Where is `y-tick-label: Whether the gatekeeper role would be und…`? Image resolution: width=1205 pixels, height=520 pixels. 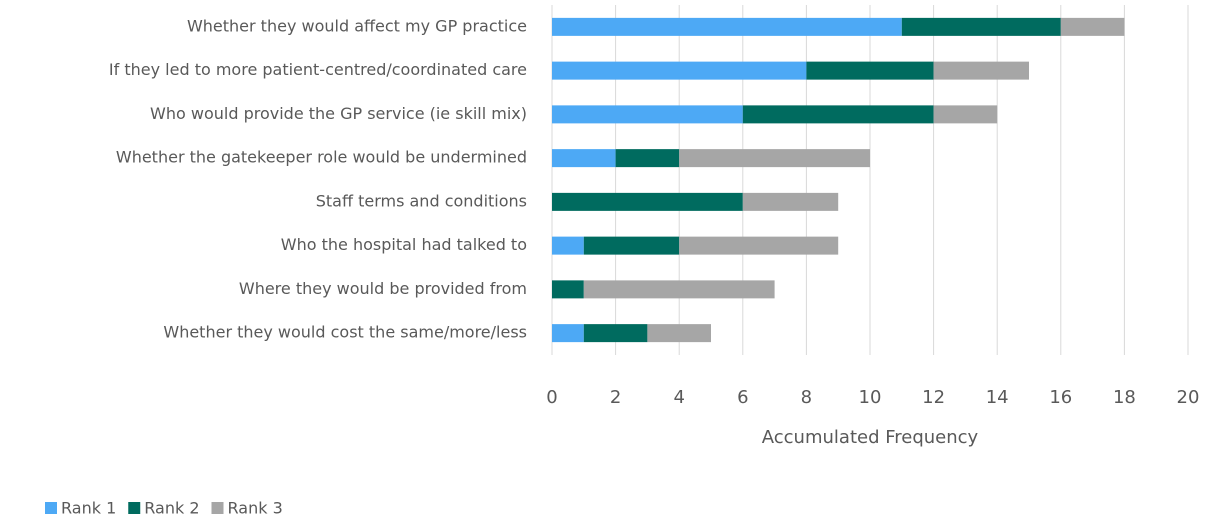 y-tick-label: Whether the gatekeeper role would be und… is located at coordinates (321, 157).